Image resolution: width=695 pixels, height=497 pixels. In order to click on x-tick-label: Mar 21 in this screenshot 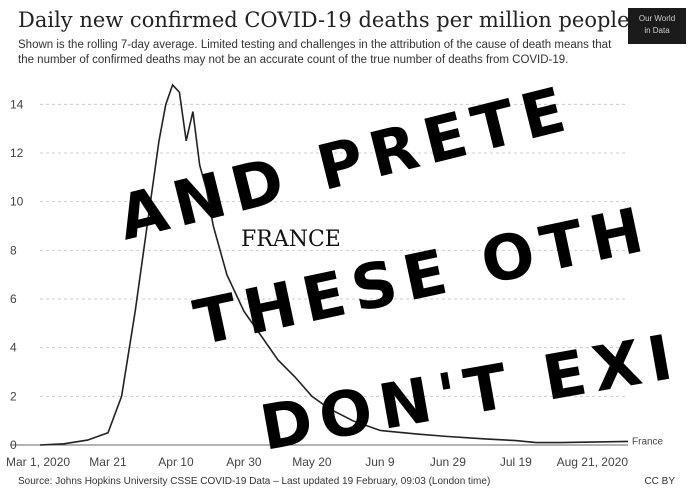, I will do `click(108, 462)`.